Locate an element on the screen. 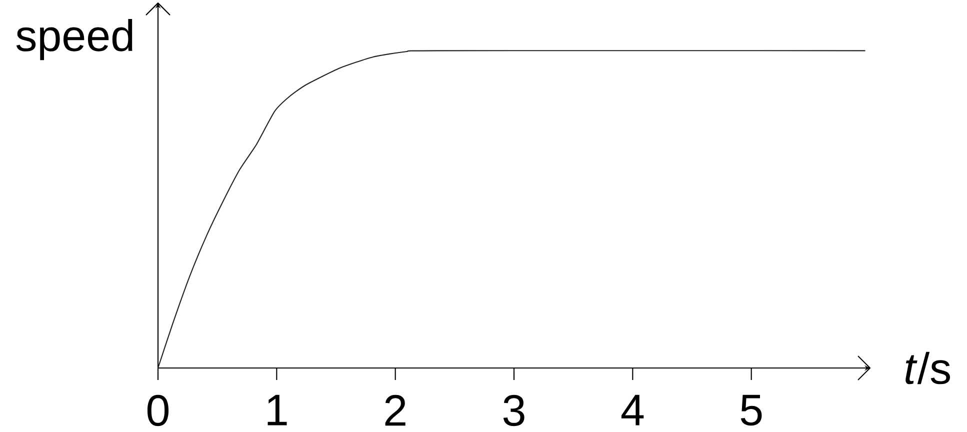 The image size is (967, 432). y-axis-title: speed is located at coordinates (74, 39).